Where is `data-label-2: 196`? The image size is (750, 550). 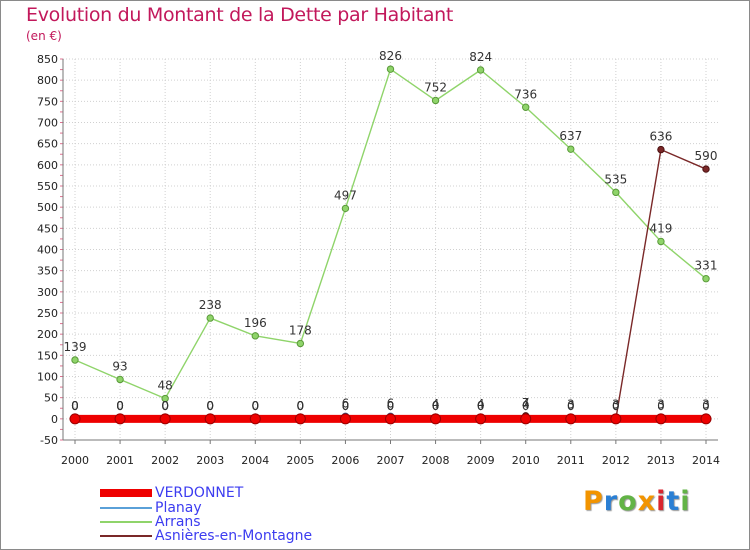 data-label-2: 196 is located at coordinates (255, 323).